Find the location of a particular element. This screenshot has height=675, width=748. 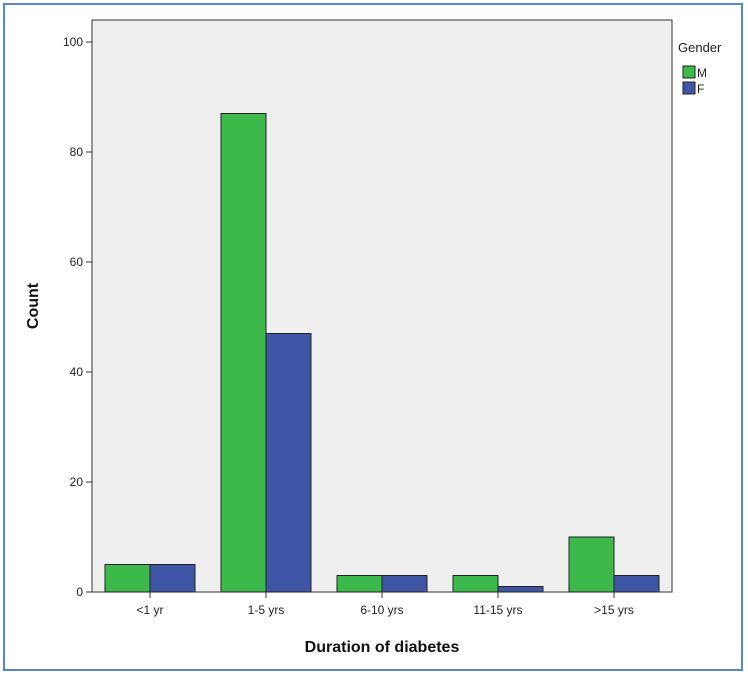

x-tick-label: 1-5 yrs is located at coordinates (266, 610).